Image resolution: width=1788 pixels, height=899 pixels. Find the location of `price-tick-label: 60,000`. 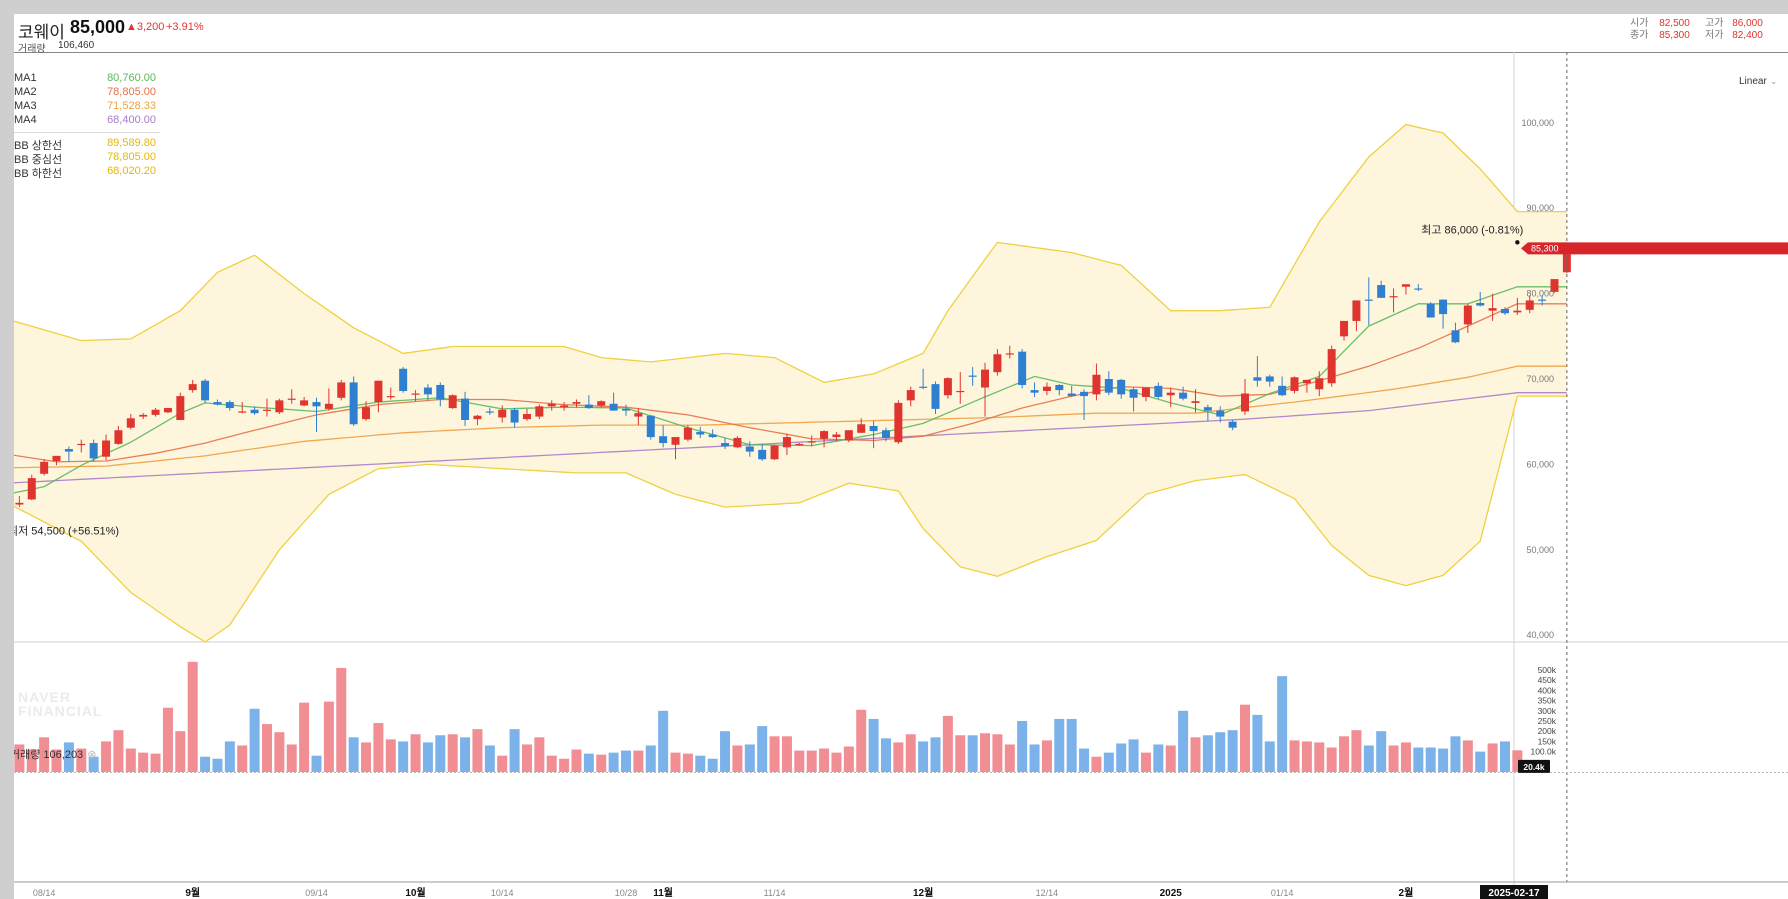

price-tick-label: 60,000 is located at coordinates (1540, 464).